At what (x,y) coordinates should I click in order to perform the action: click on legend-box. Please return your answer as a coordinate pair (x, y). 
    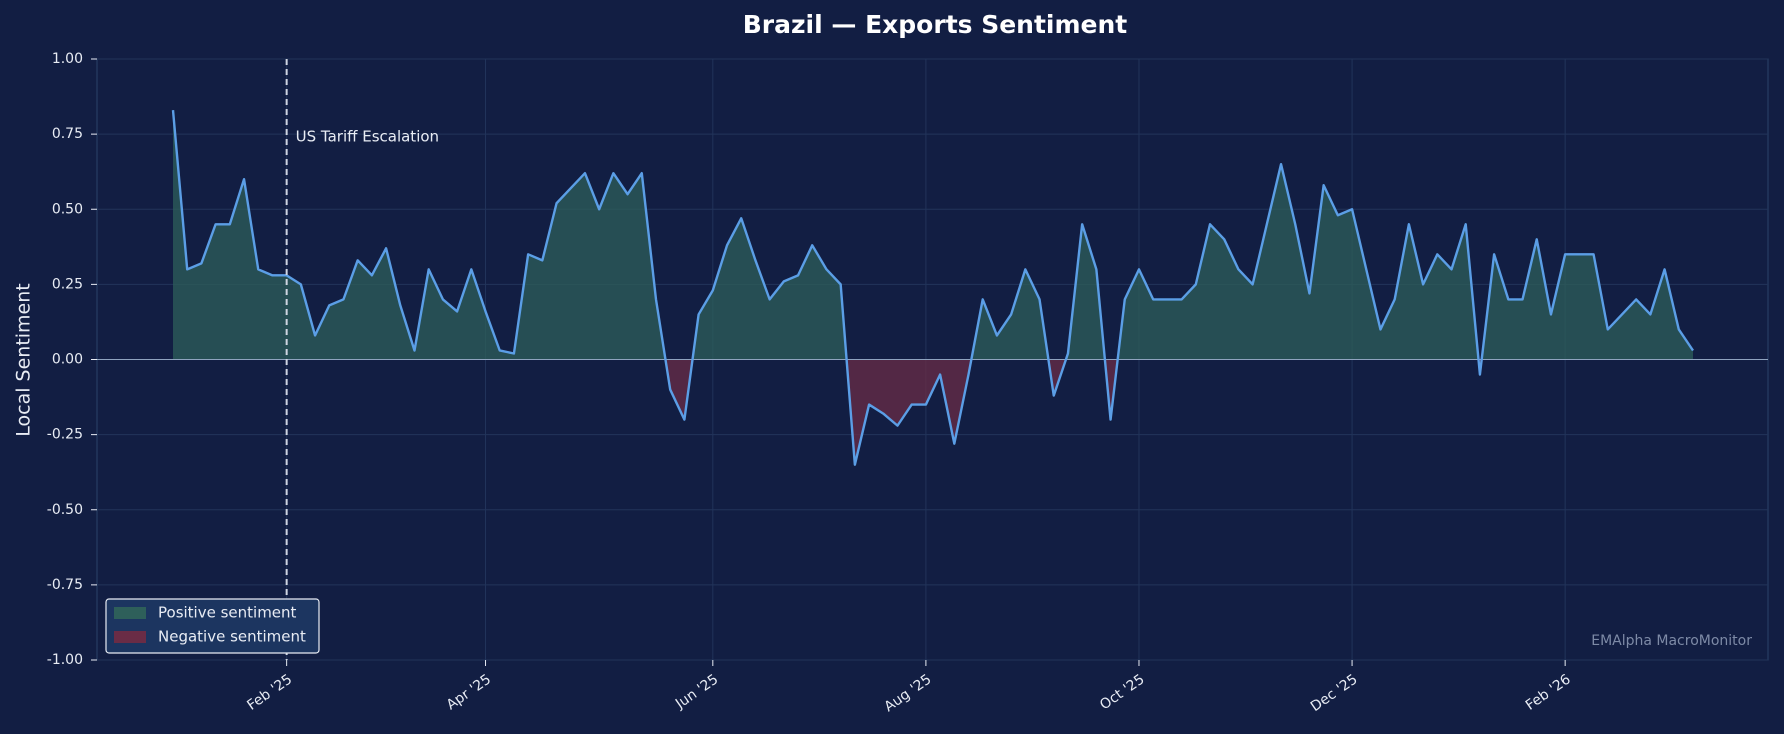
    Looking at the image, I should click on (212, 626).